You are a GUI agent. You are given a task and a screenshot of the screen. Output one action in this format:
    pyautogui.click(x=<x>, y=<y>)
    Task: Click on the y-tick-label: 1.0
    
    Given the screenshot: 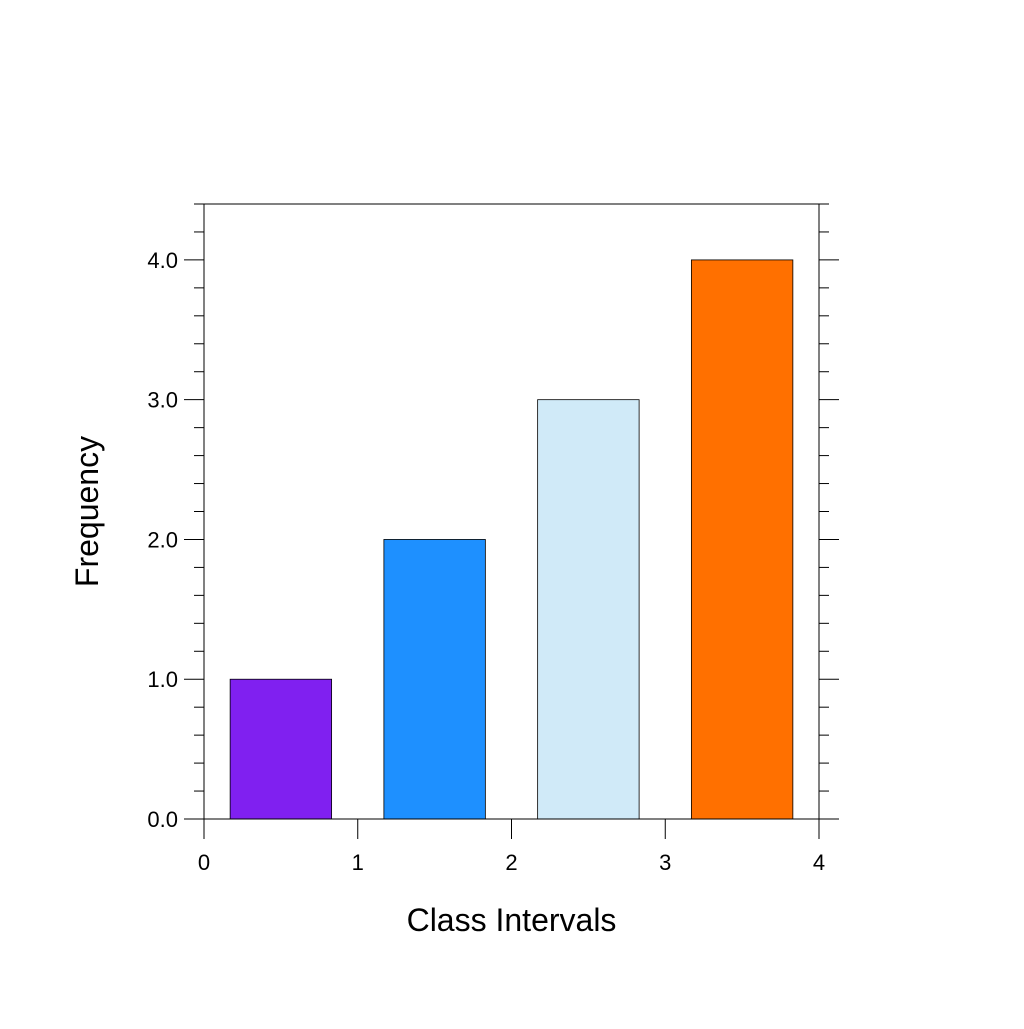 What is the action you would take?
    pyautogui.click(x=162, y=679)
    